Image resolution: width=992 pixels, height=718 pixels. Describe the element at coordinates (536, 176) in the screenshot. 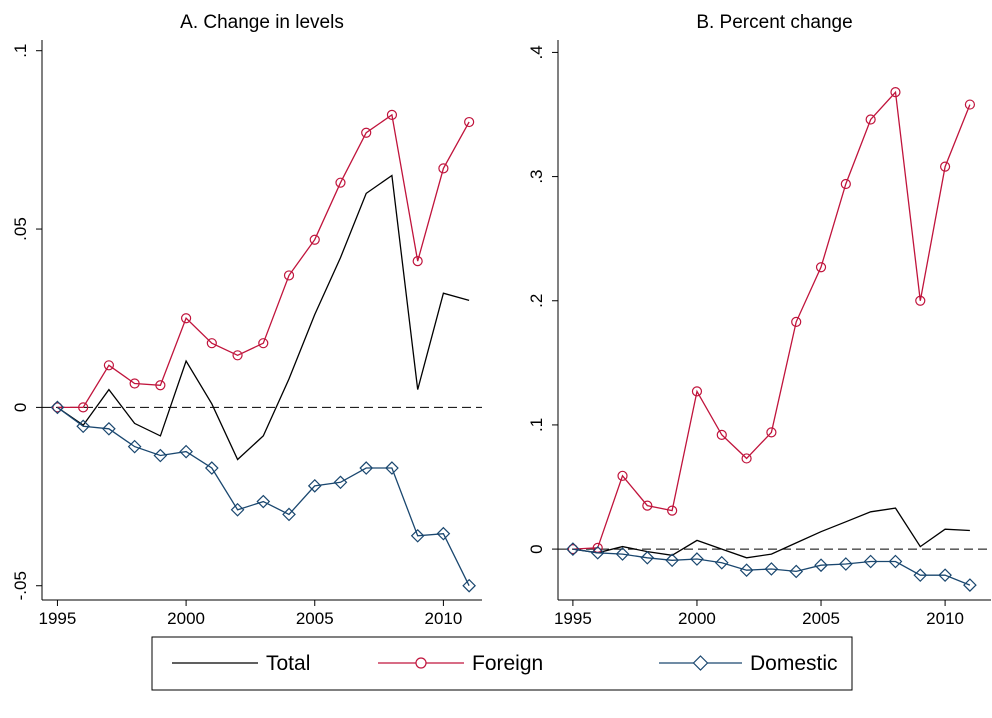

I see `y-tick-label: .3` at that location.